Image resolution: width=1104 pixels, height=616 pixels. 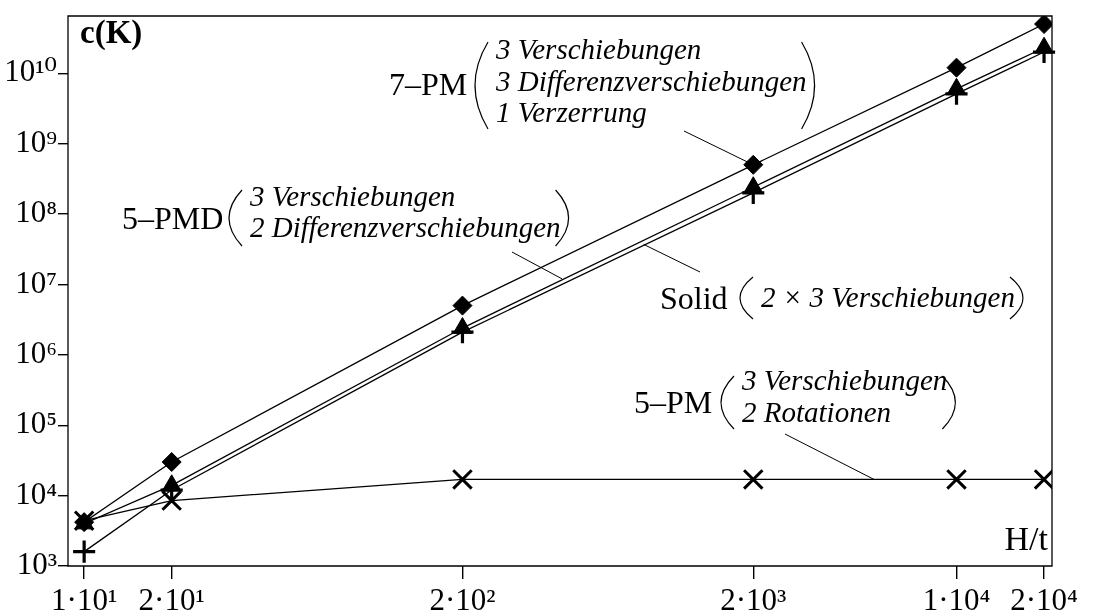 I want to click on y-tick-label: 10⁸, so click(x=36, y=212).